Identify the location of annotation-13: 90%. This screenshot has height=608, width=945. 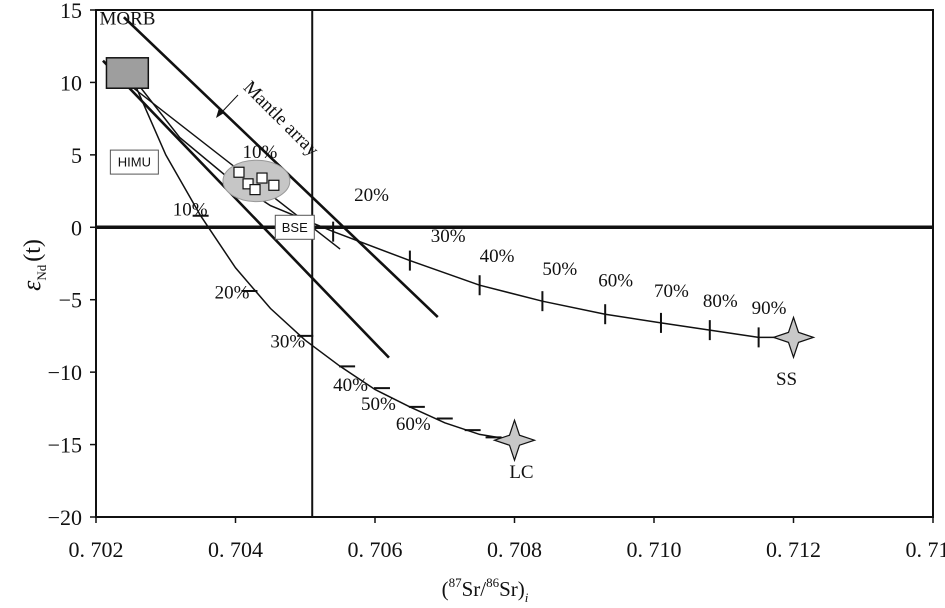
(769, 308).